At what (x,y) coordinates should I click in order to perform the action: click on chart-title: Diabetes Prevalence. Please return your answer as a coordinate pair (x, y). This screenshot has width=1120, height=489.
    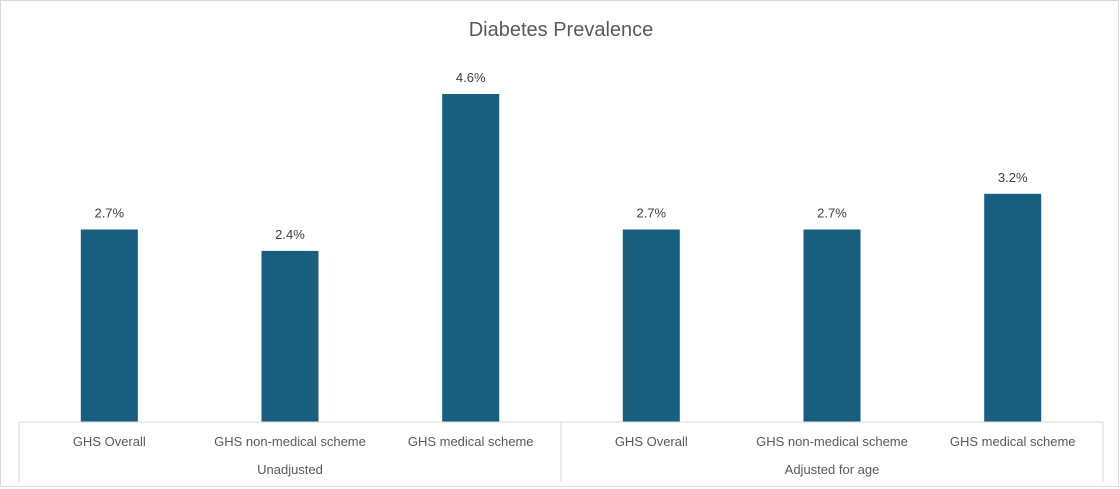
    Looking at the image, I should click on (561, 30).